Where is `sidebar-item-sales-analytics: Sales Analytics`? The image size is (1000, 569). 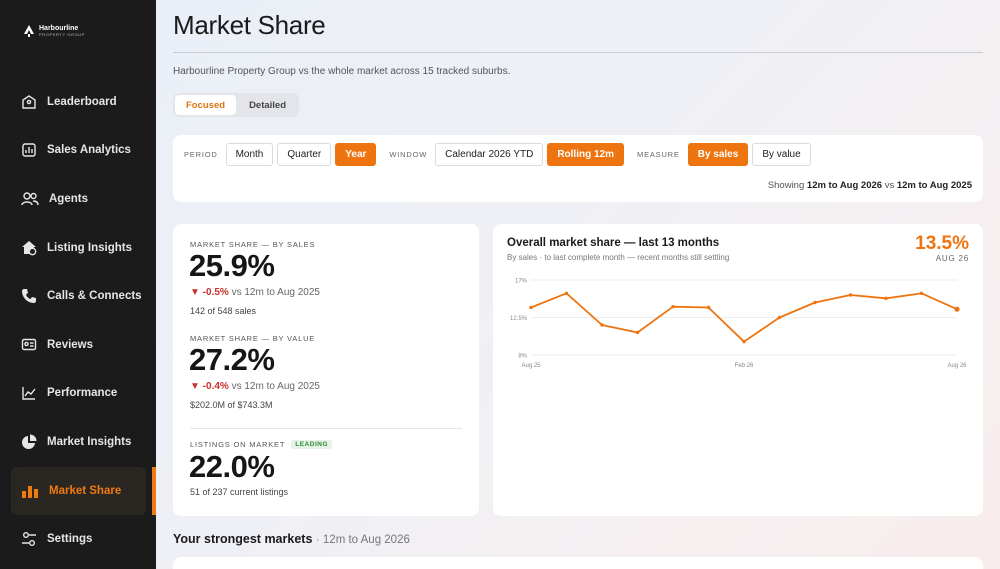
sidebar-item-sales-analytics: Sales Analytics is located at coordinates (78, 150).